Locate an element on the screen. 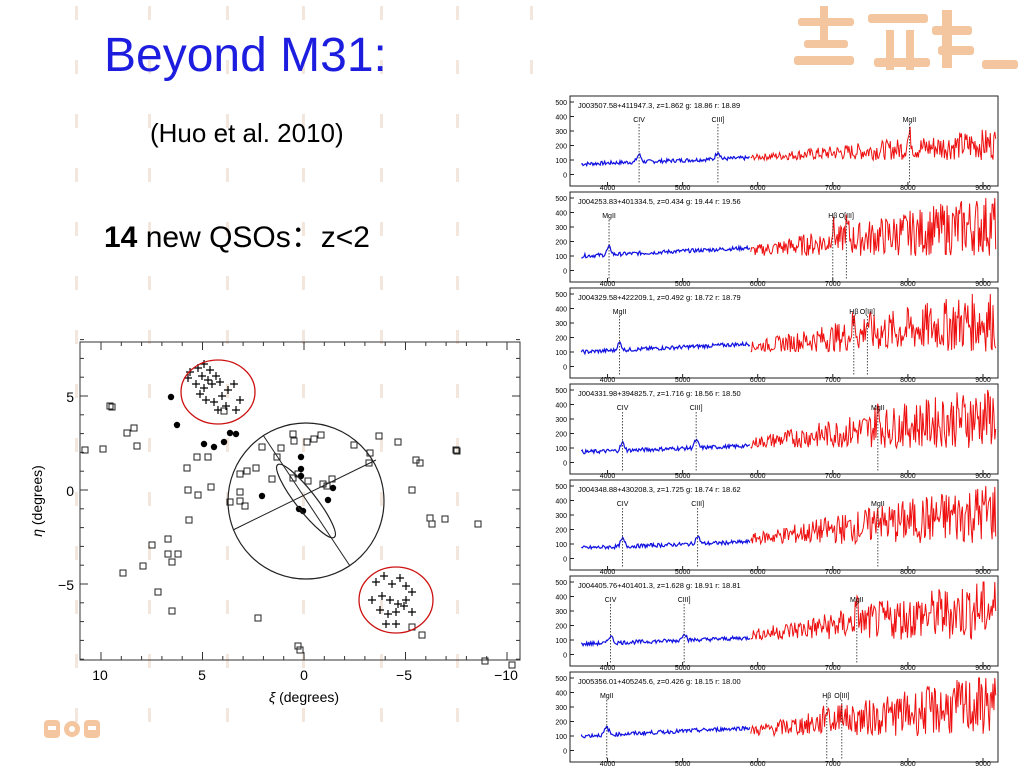 This screenshot has width=1024, height=768. x-tick-label: 10 is located at coordinates (100, 675).